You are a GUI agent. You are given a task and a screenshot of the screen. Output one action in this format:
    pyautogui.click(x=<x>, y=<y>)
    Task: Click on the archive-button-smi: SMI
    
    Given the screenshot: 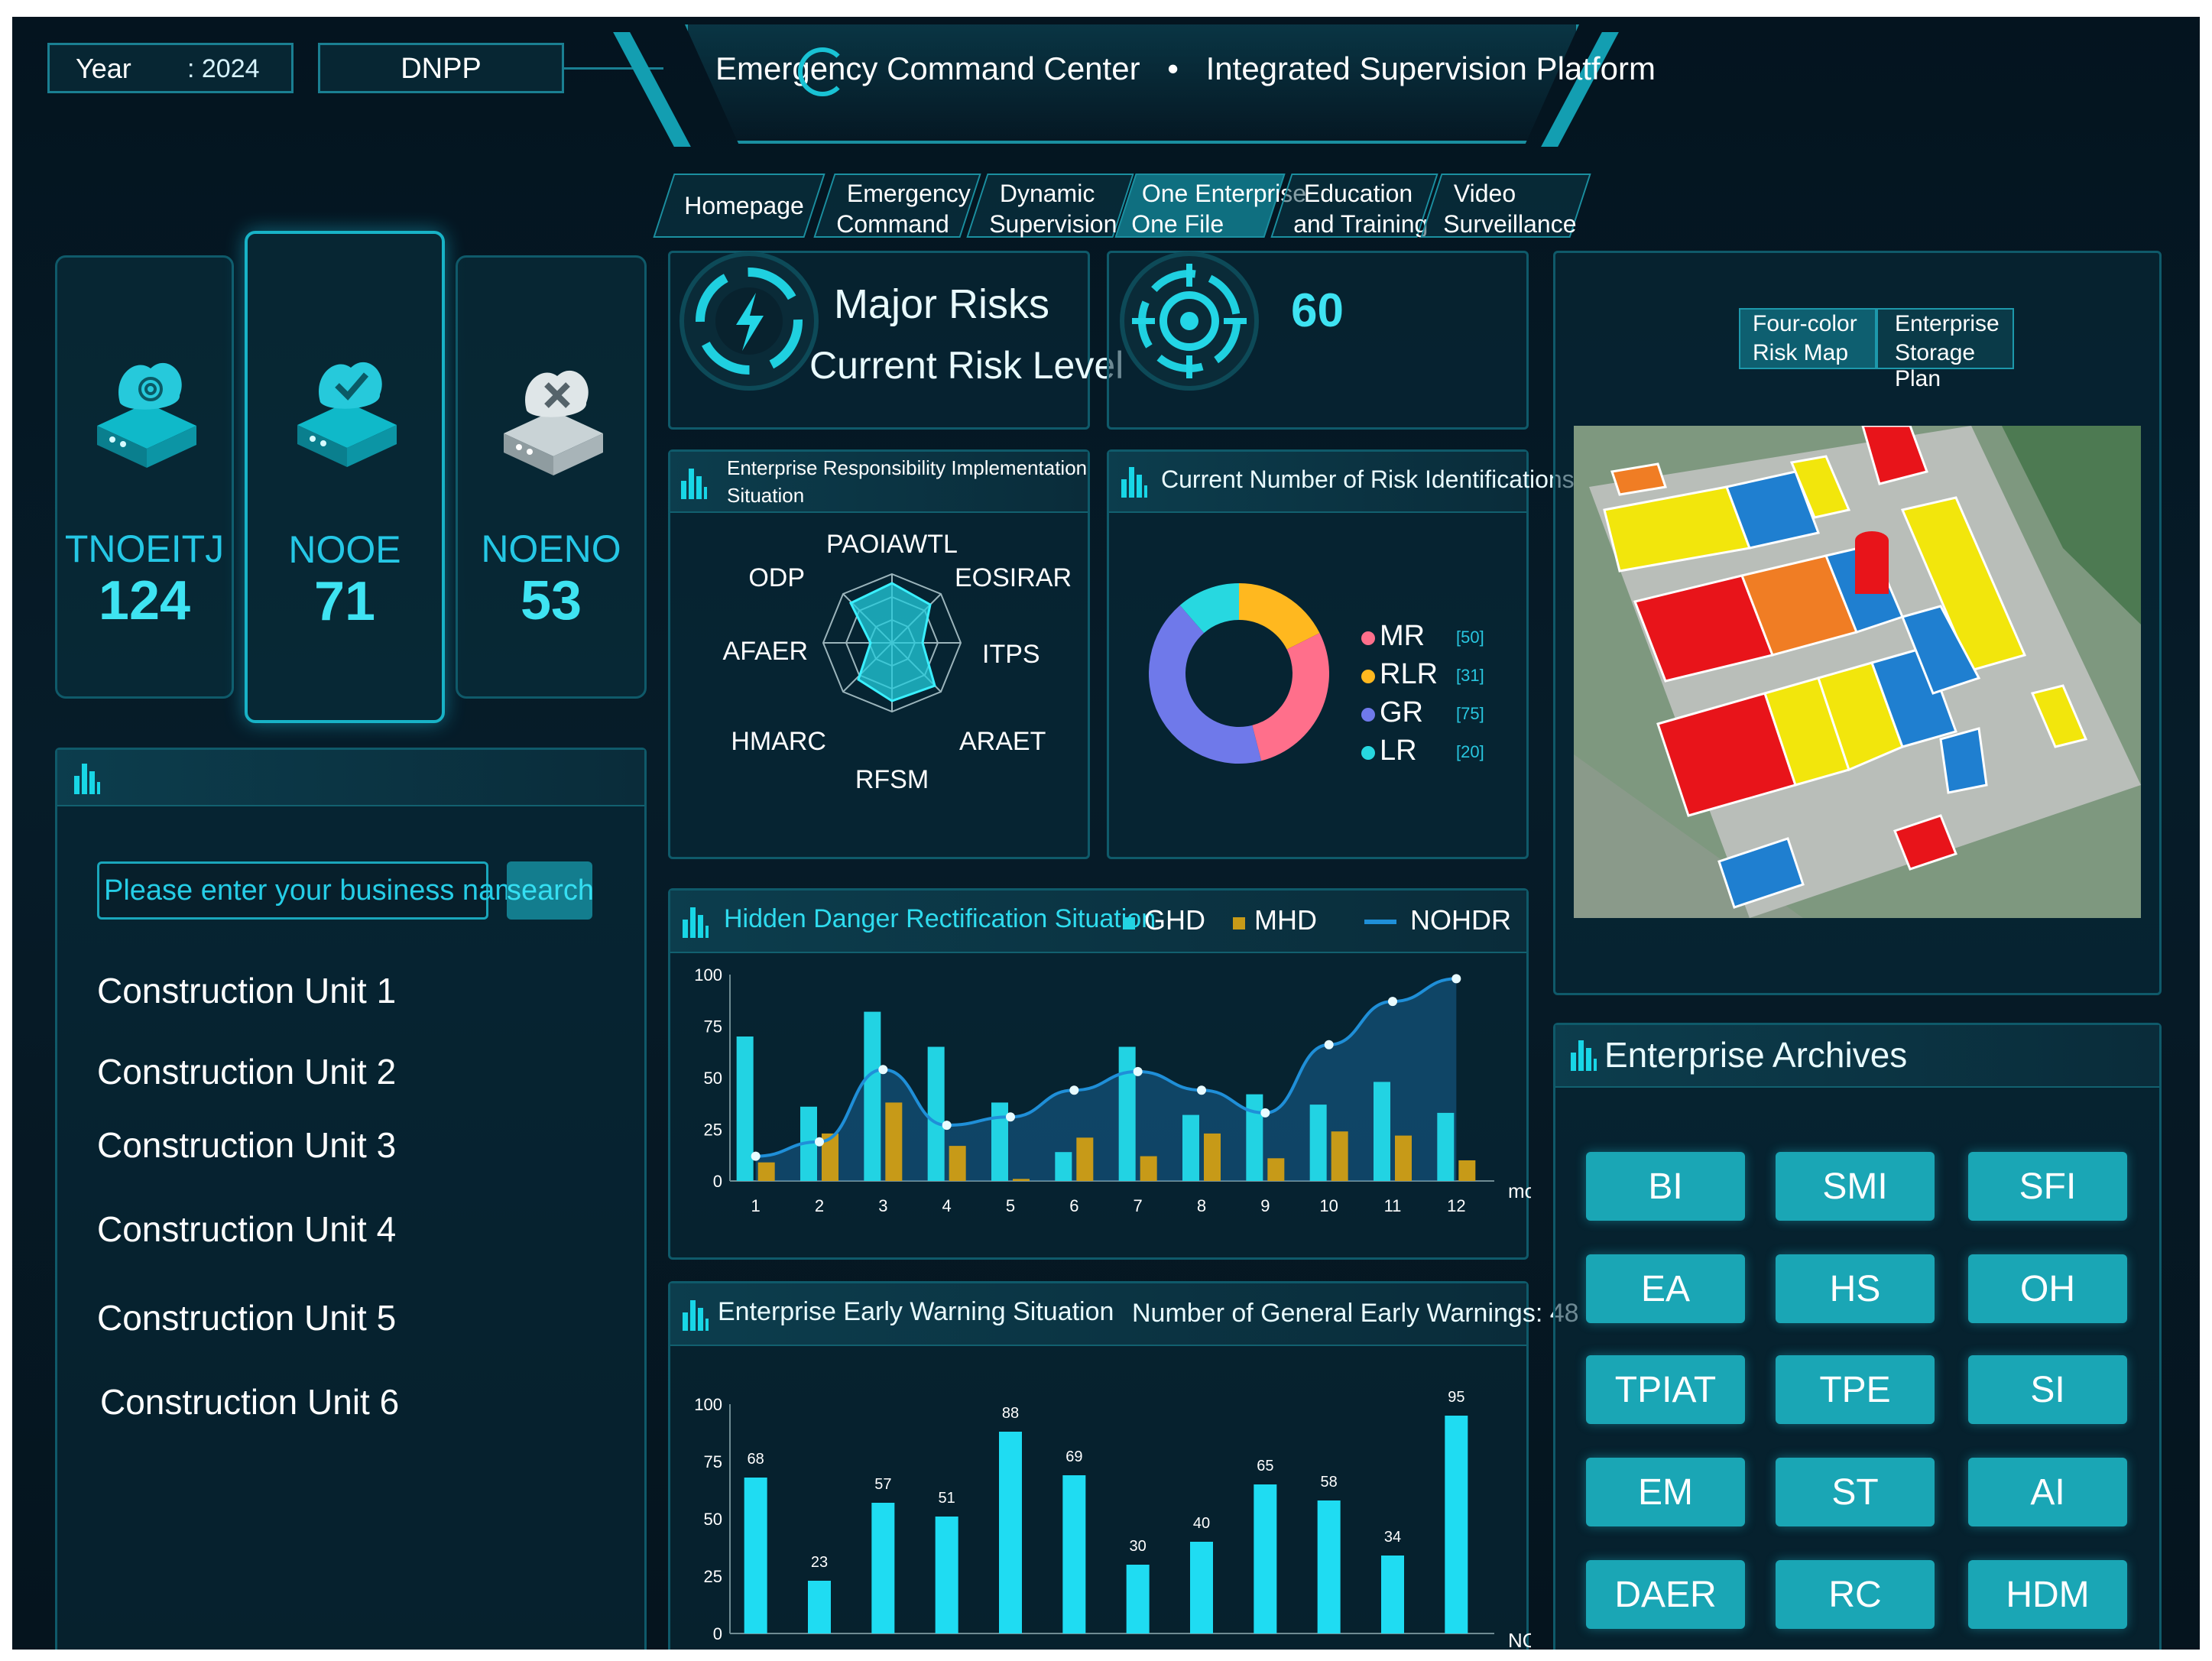 What is the action you would take?
    pyautogui.click(x=1856, y=1186)
    